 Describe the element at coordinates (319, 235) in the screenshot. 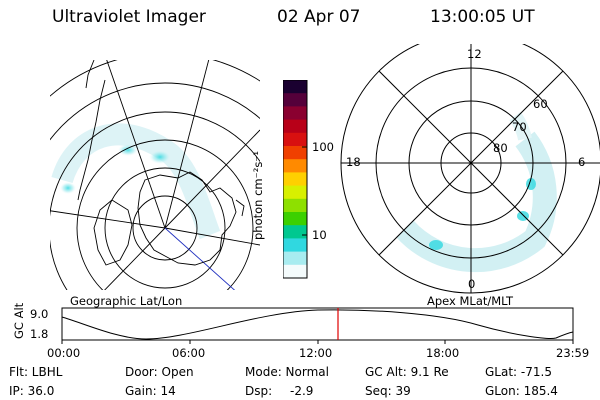

I see `colorbar-tick-label: 10` at that location.